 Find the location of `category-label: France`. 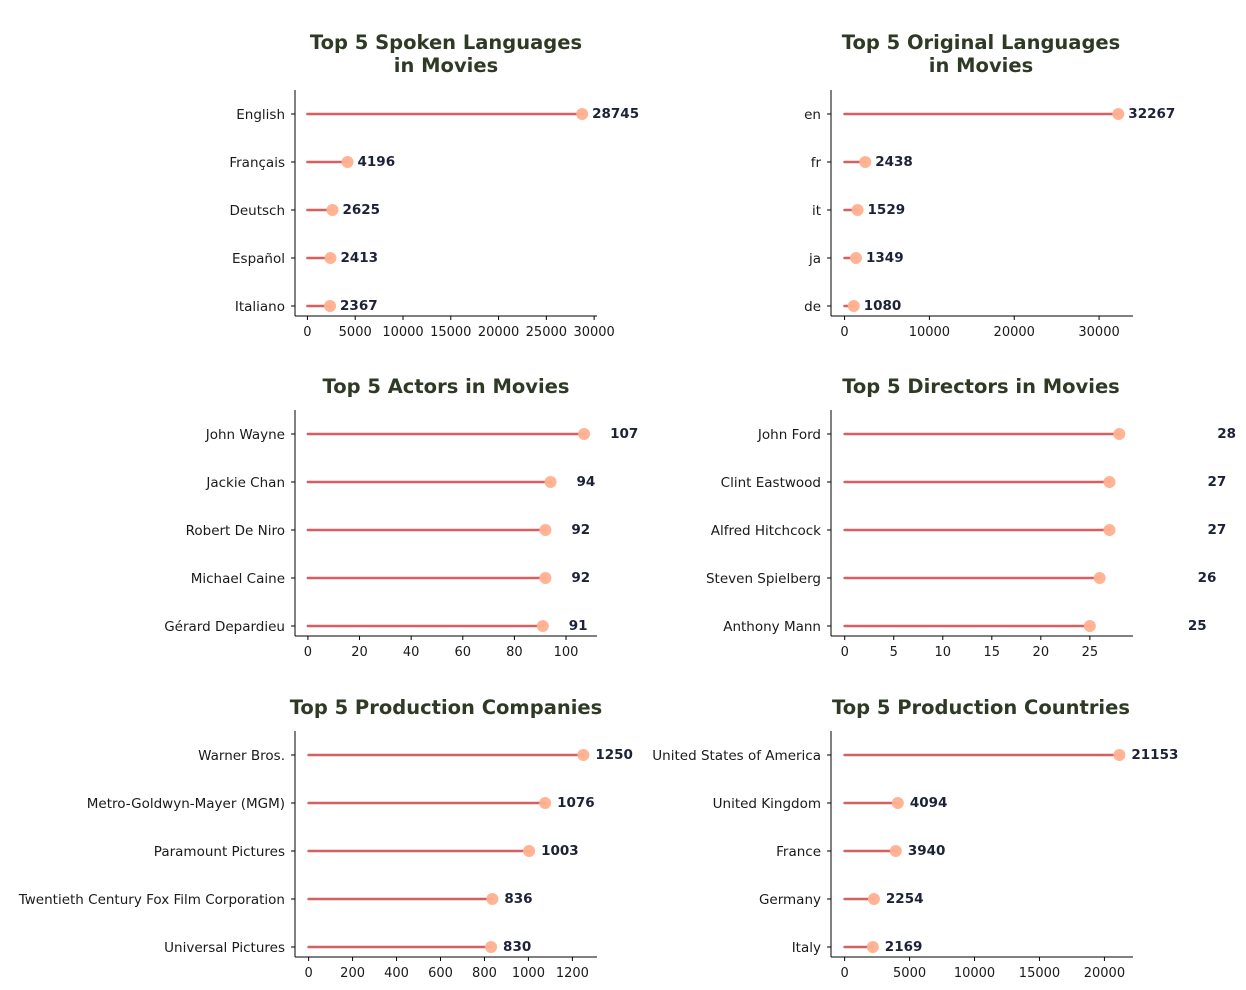

category-label: France is located at coordinates (798, 852).